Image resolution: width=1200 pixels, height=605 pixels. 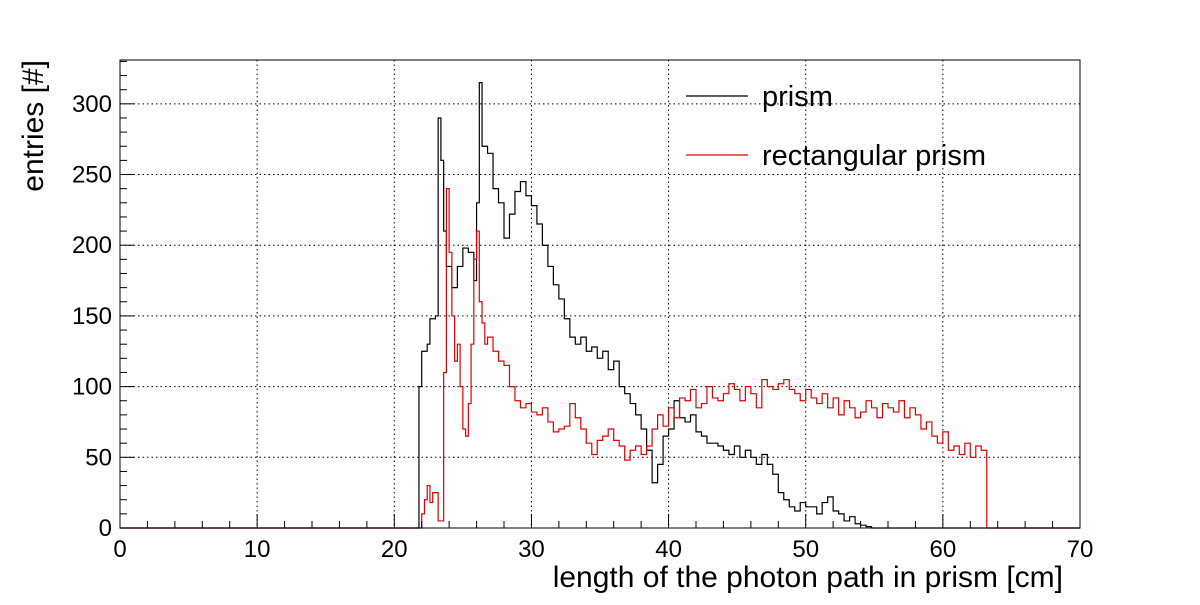 What do you see at coordinates (1080, 549) in the screenshot?
I see `x-tick-label: 70` at bounding box center [1080, 549].